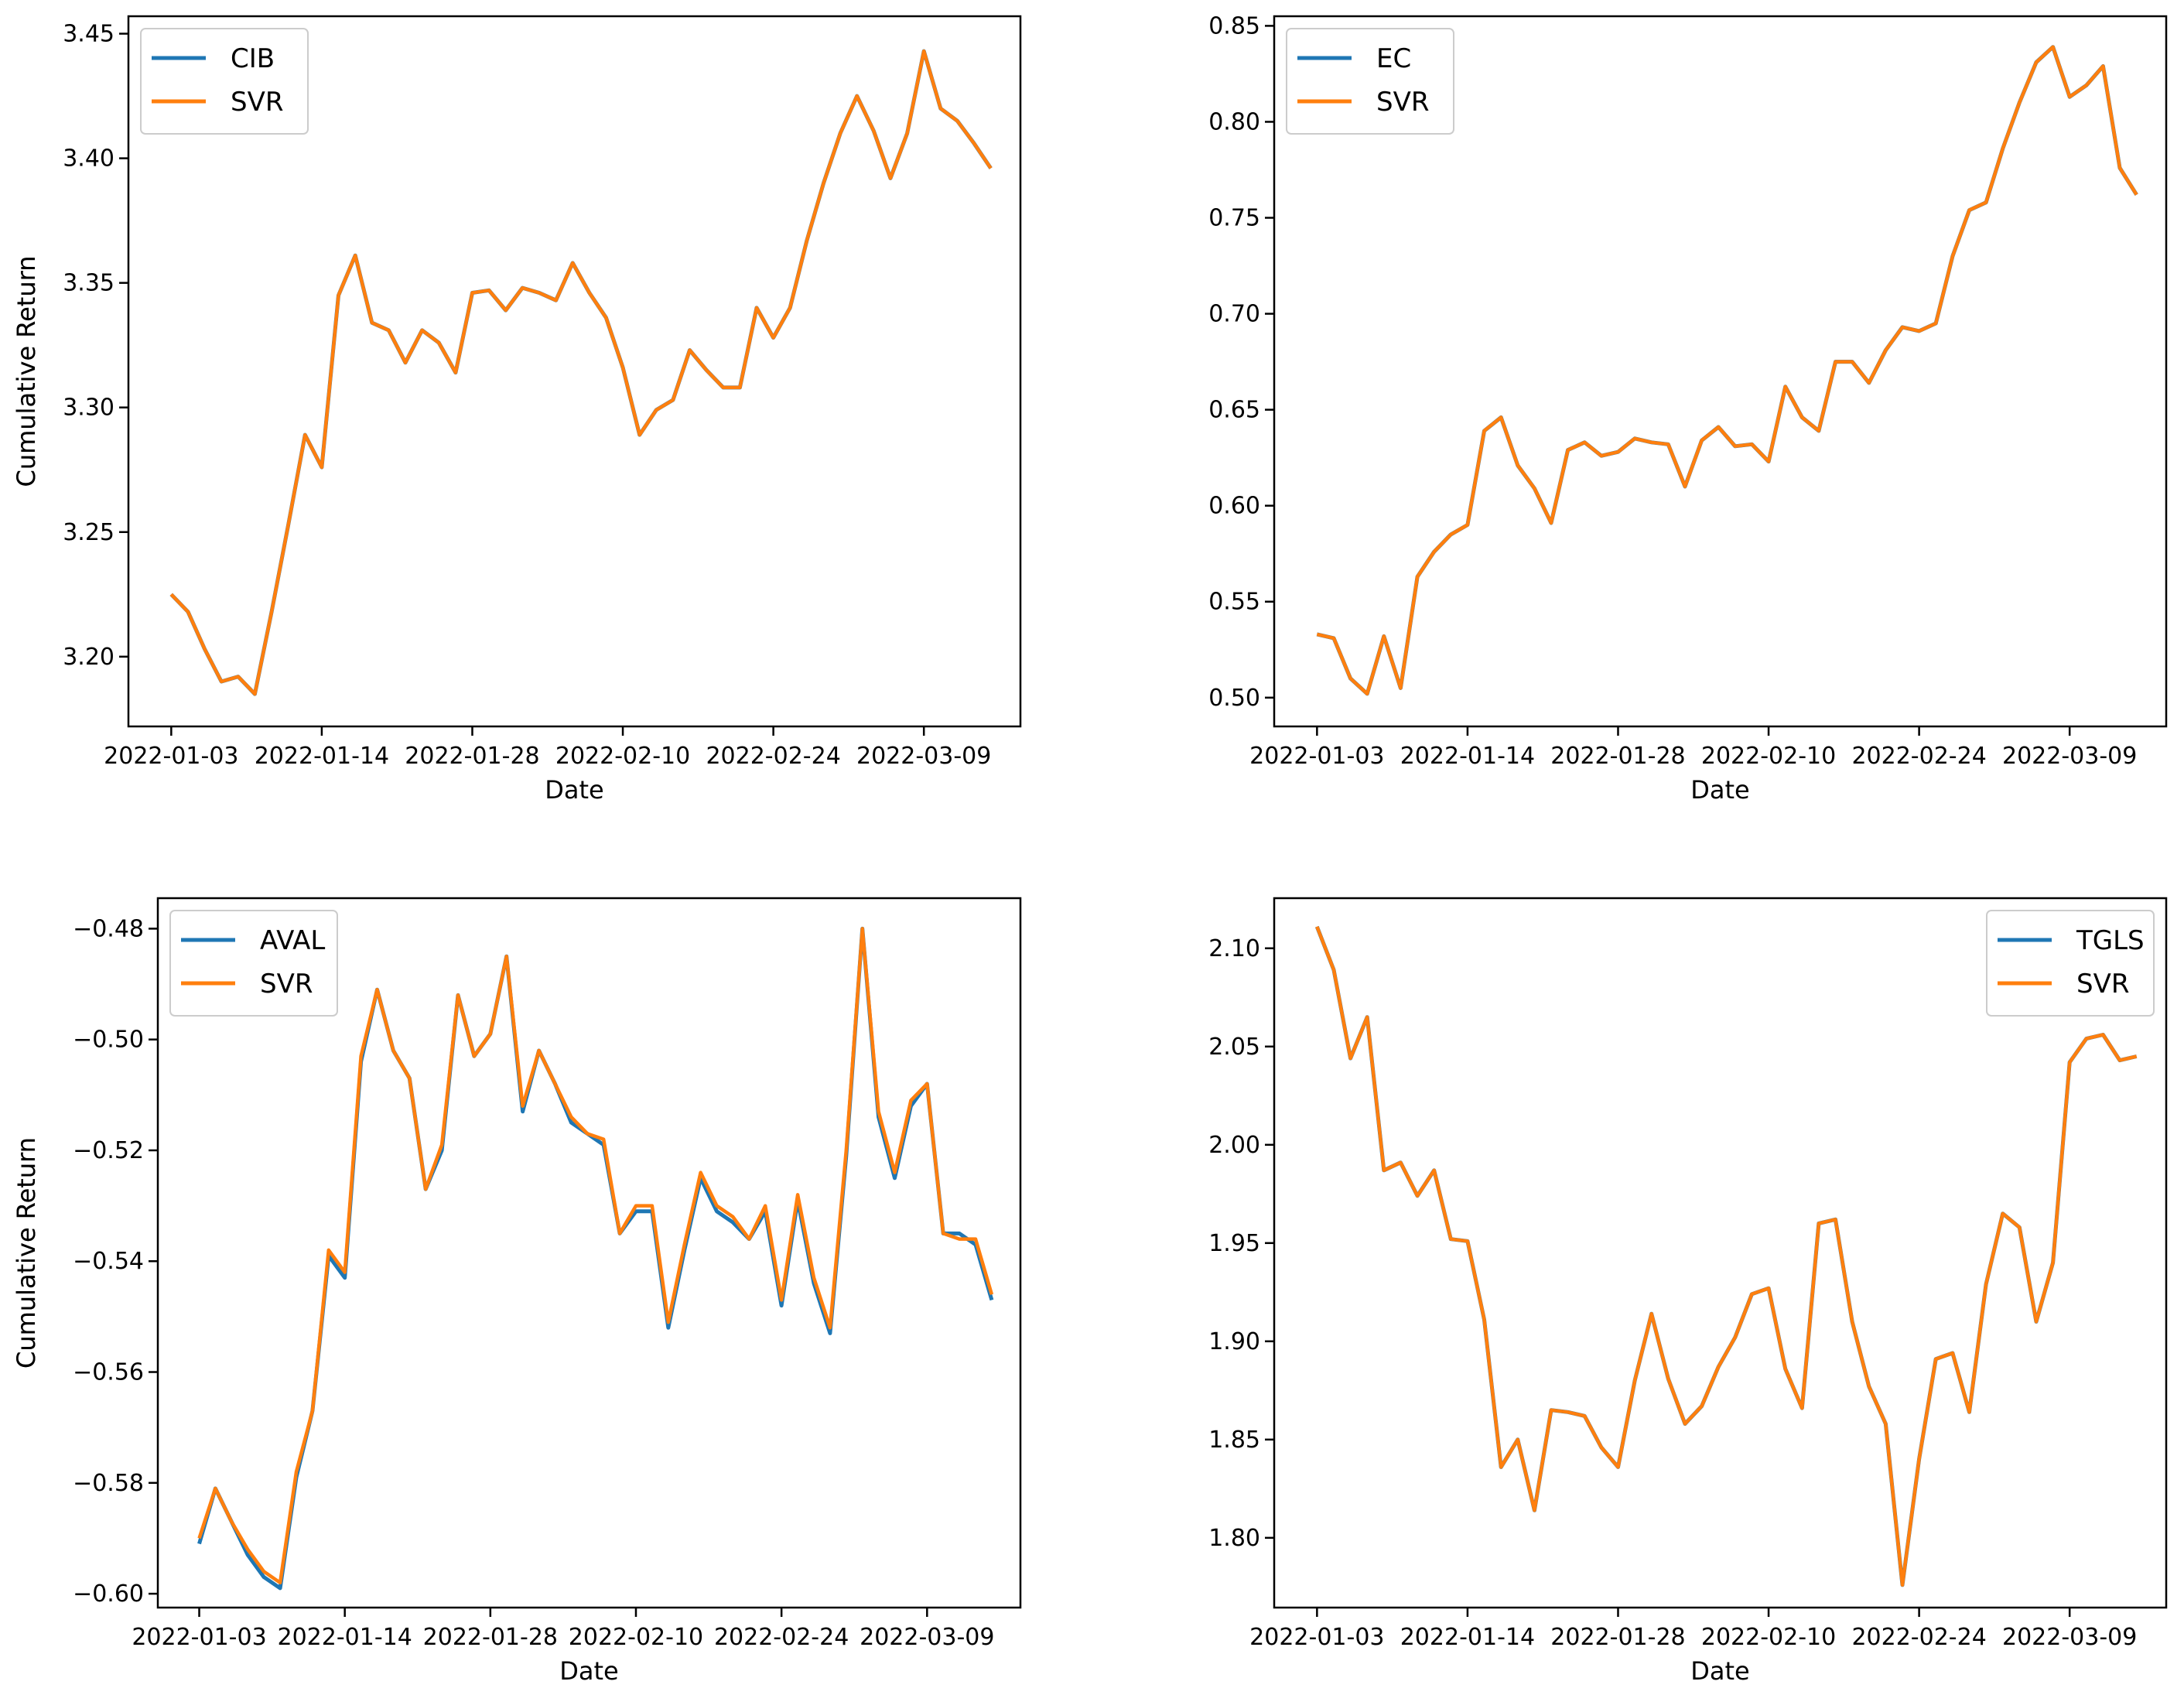 The image size is (2184, 1695). Describe the element at coordinates (1234, 314) in the screenshot. I see `y-tick-label: 0.70` at that location.